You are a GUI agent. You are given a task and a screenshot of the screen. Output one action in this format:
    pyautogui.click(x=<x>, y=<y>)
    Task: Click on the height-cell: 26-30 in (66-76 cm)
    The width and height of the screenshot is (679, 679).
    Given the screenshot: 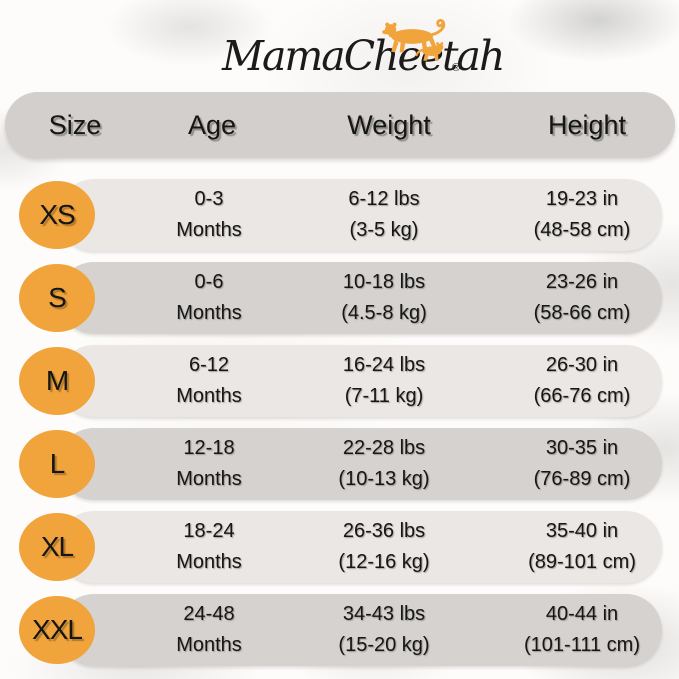 What is the action you would take?
    pyautogui.click(x=581, y=381)
    